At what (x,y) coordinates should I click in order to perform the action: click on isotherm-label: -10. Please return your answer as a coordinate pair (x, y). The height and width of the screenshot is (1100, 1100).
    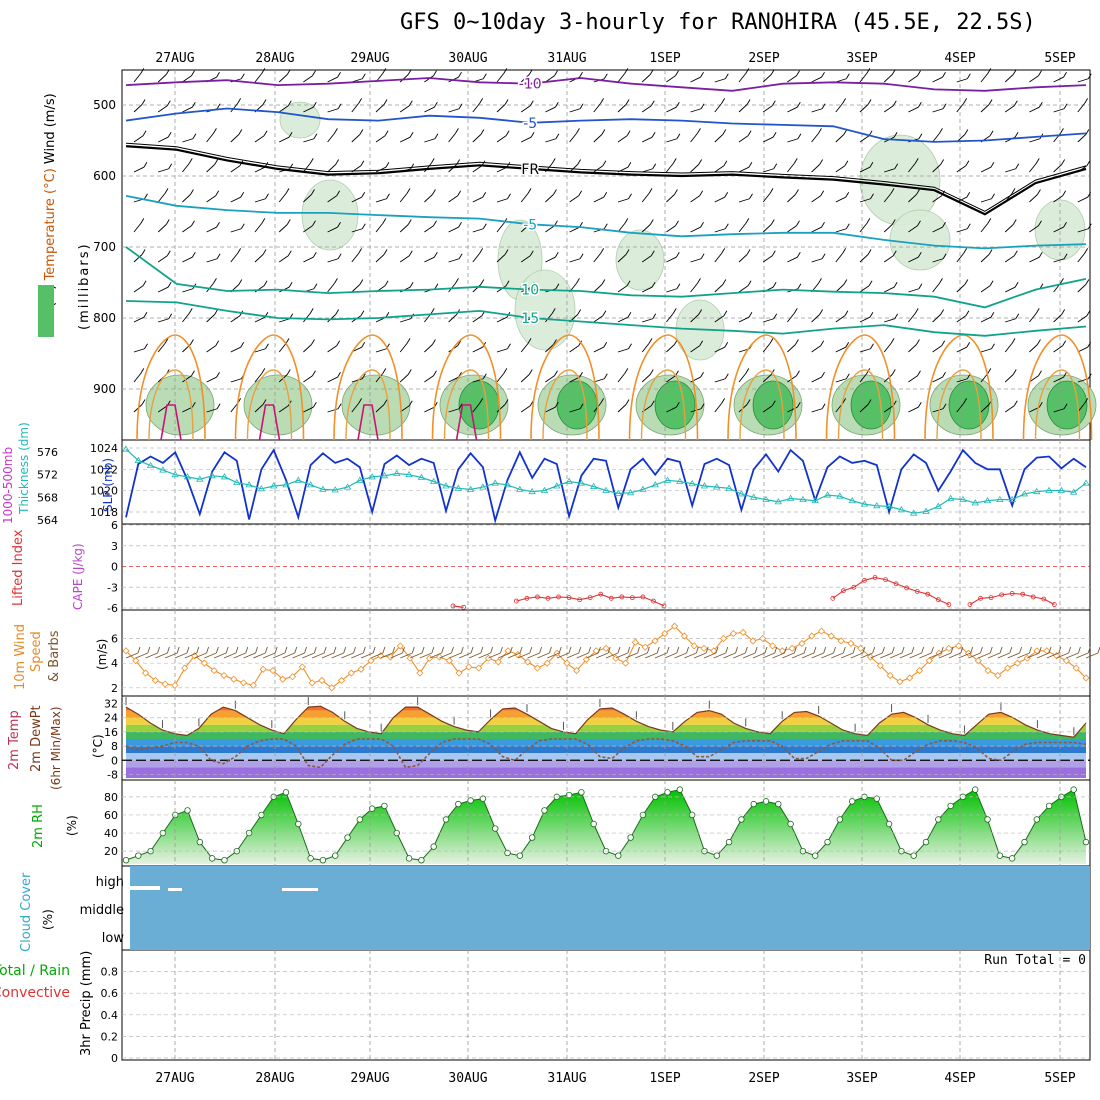
    Looking at the image, I should click on (530, 85).